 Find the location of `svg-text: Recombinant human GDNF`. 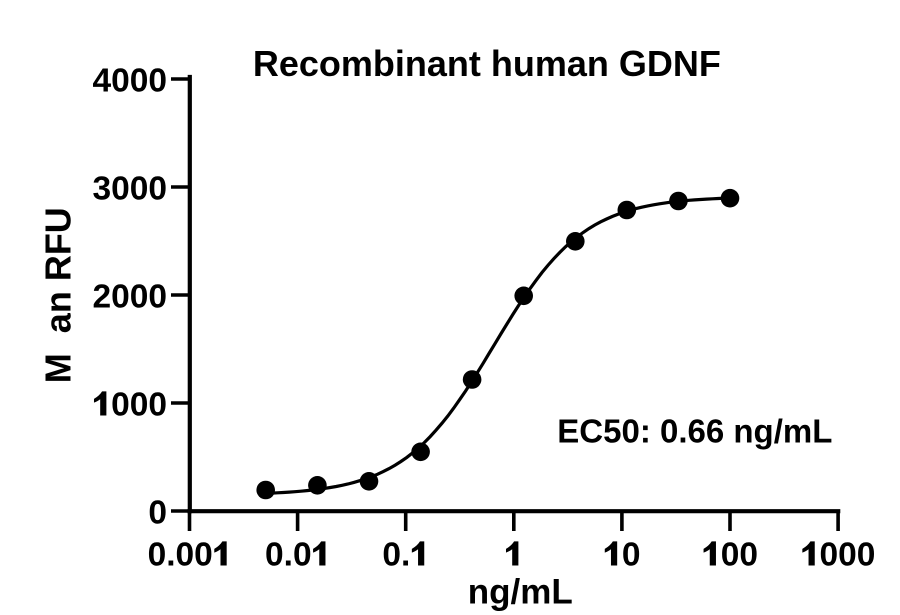

svg-text: Recombinant human GDNF is located at coordinates (487, 63).